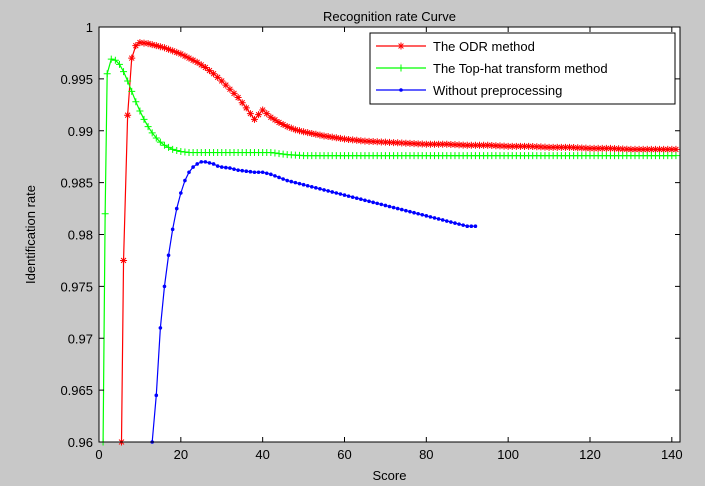  Describe the element at coordinates (262, 454) in the screenshot. I see `x-tick-label: 40` at that location.